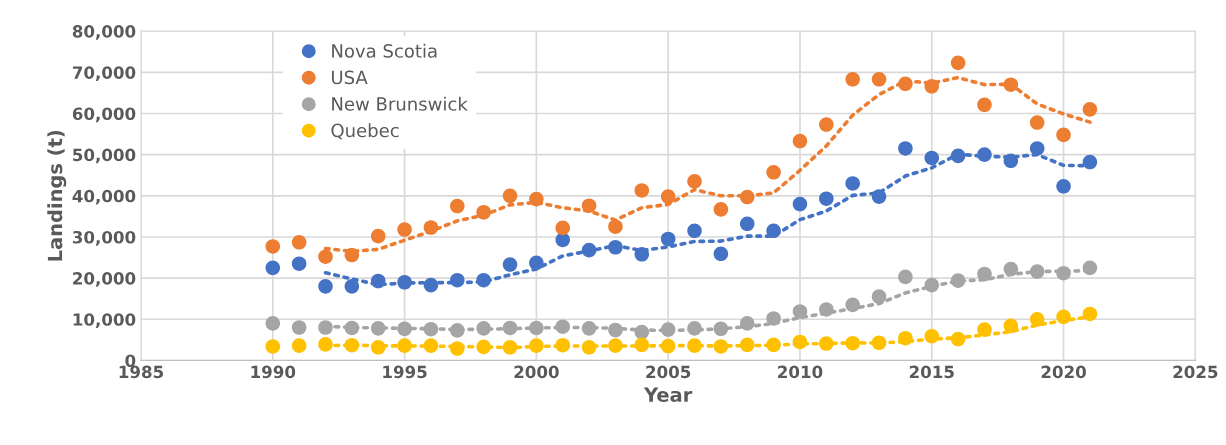 This screenshot has width=1226, height=445. What do you see at coordinates (365, 131) in the screenshot?
I see `legend-label: Quebec` at bounding box center [365, 131].